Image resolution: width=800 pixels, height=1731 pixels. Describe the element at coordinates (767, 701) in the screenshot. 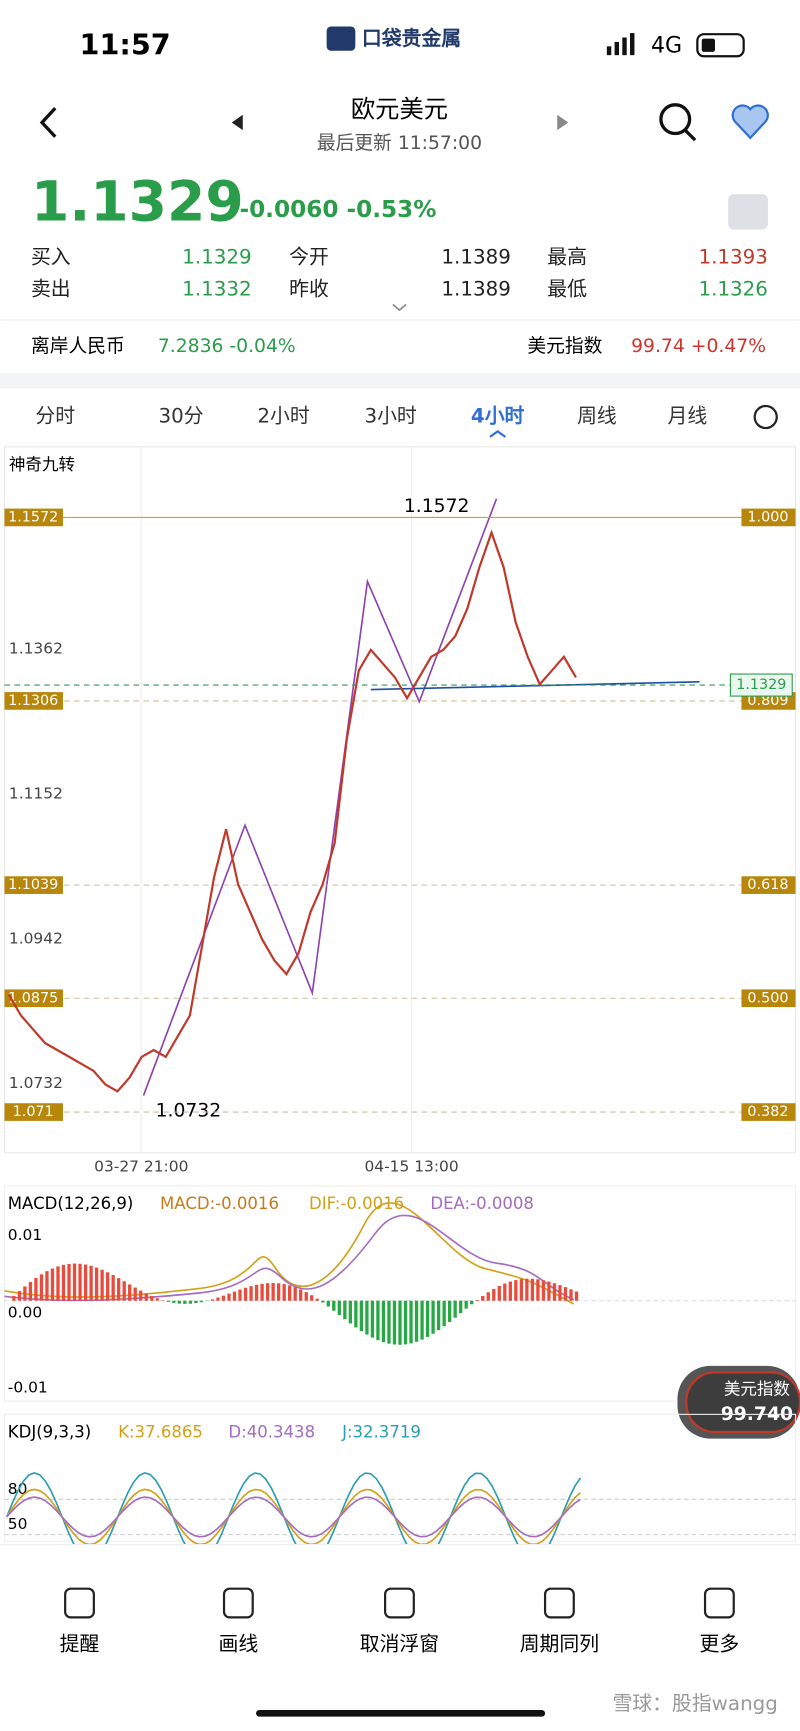

I see `ratio-label: 0.809` at that location.